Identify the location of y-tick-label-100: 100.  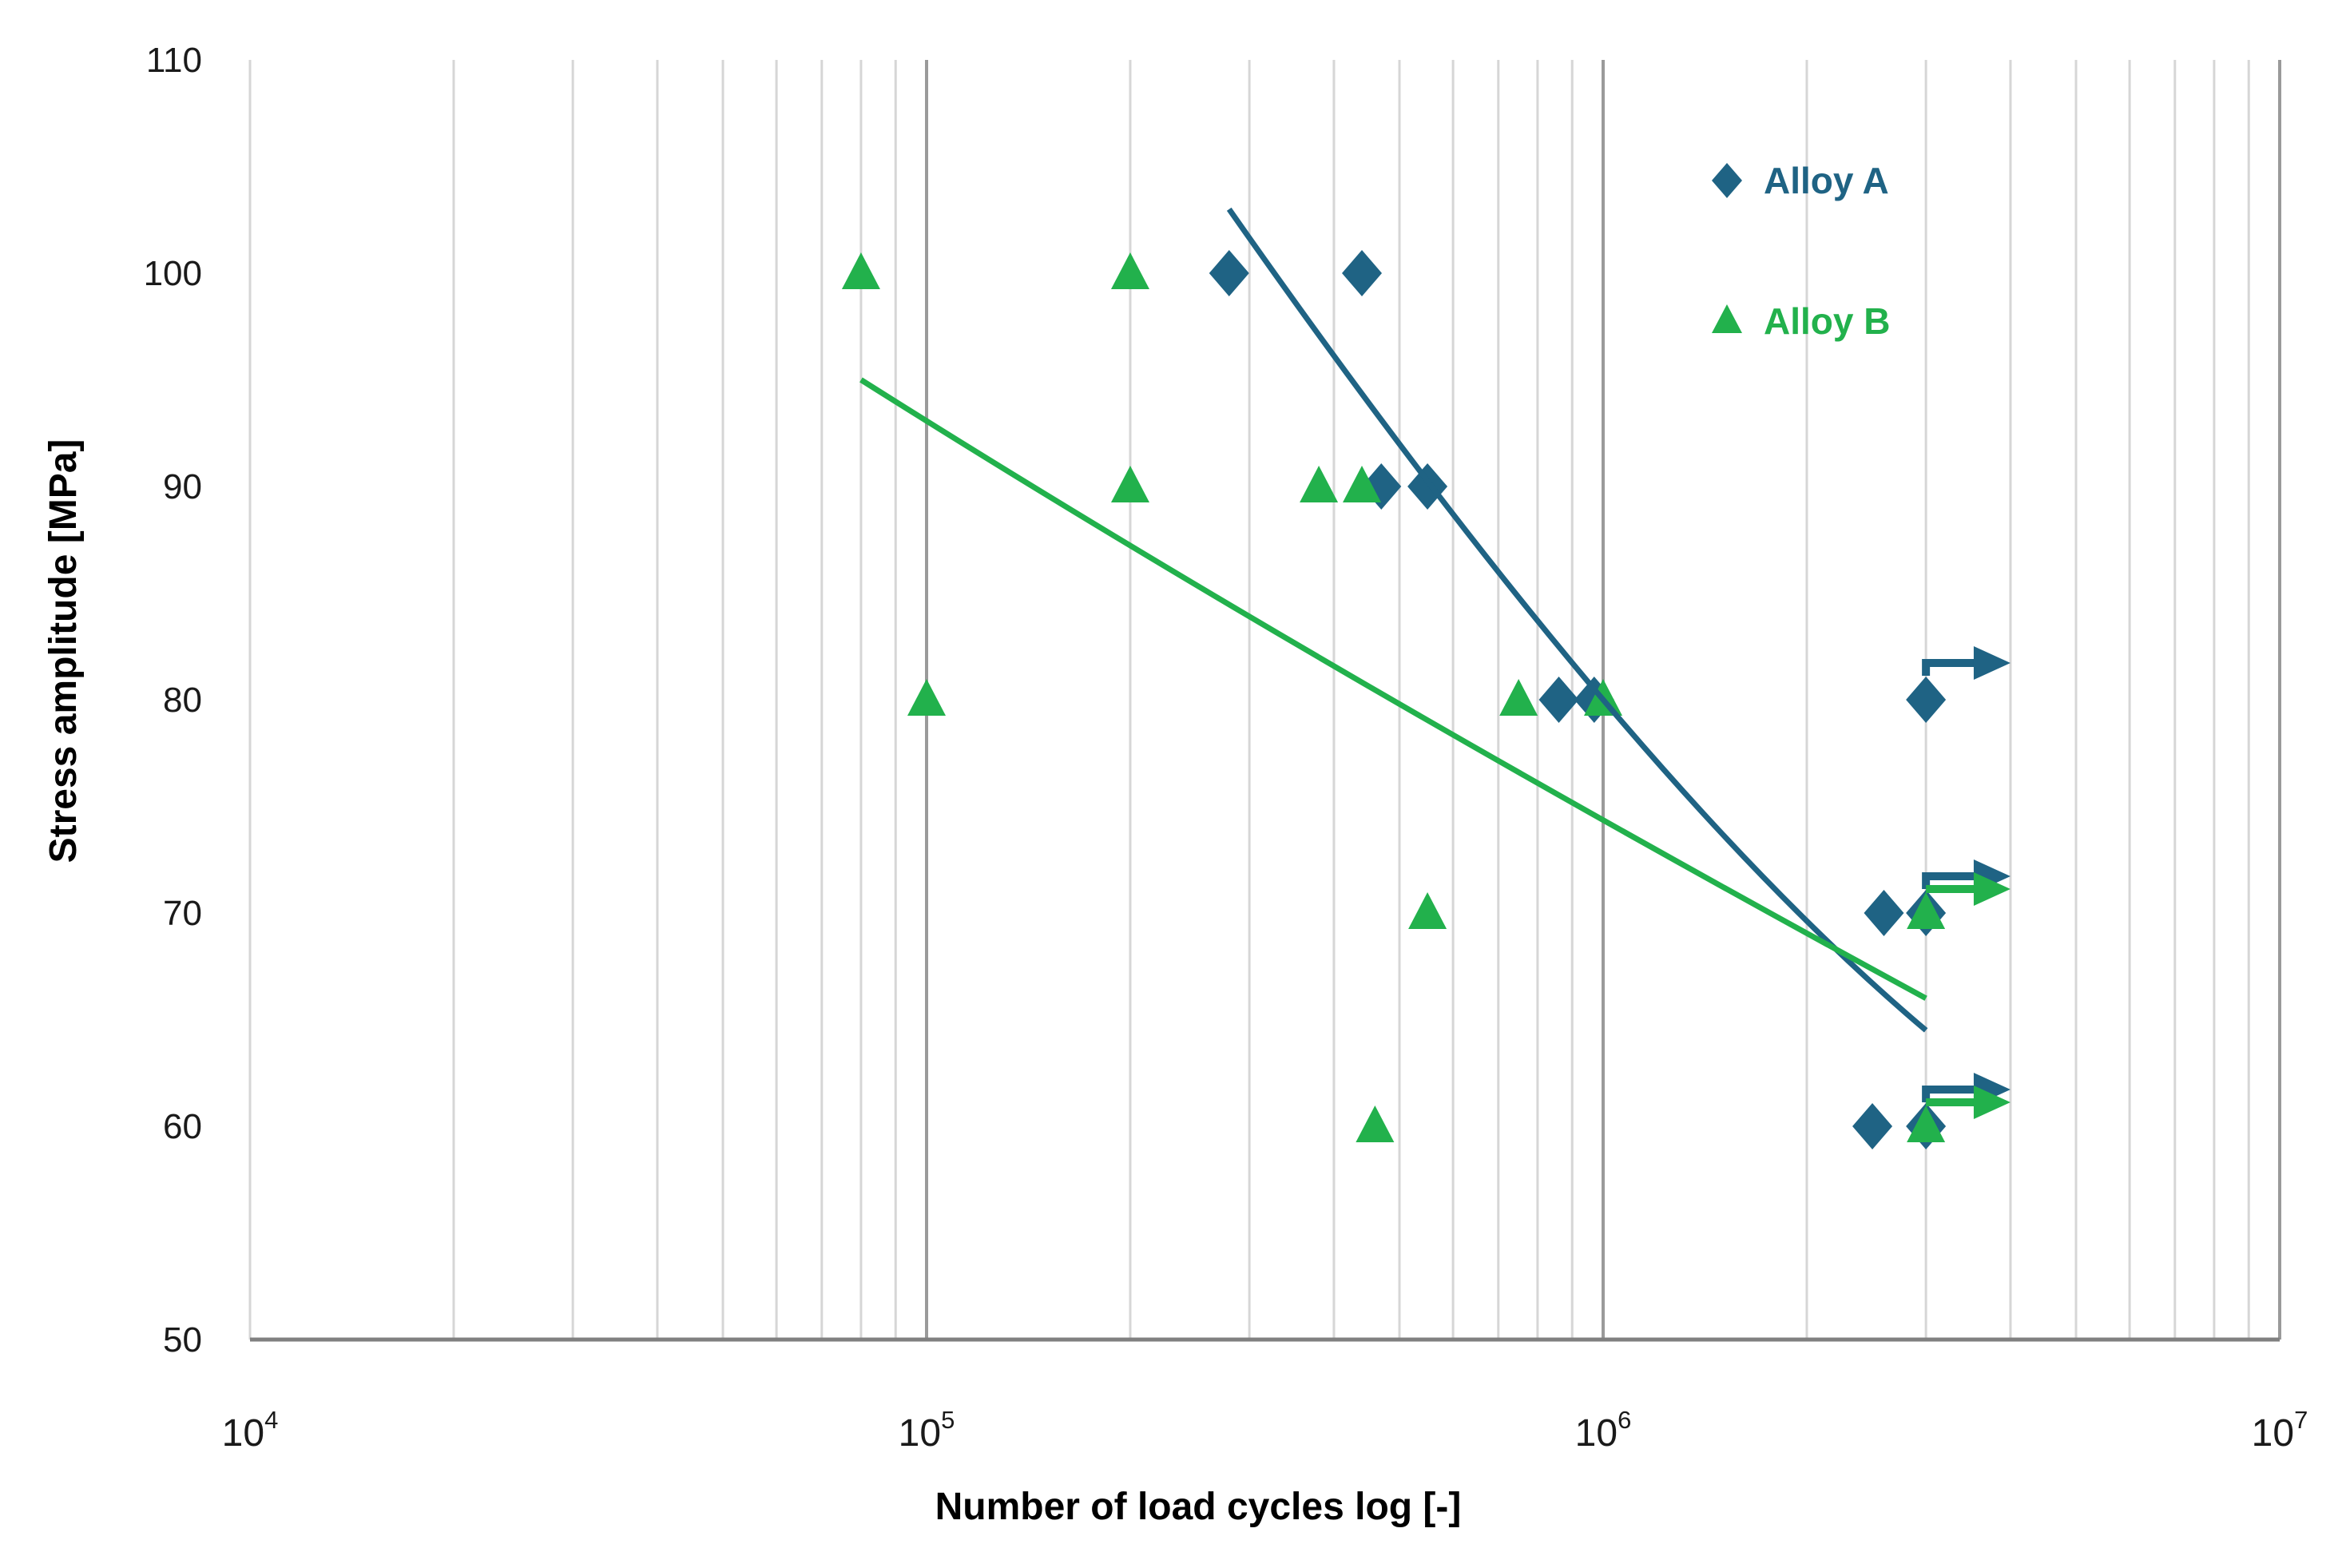
(173, 273).